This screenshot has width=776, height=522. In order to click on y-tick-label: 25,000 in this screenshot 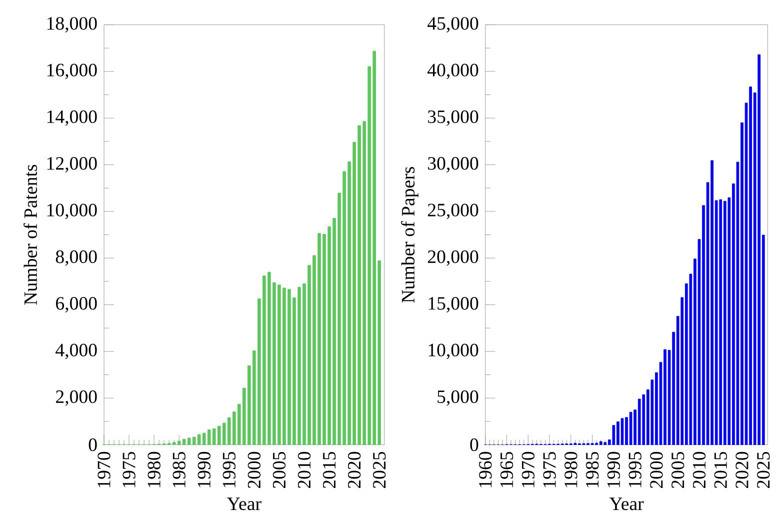, I will do `click(453, 212)`.